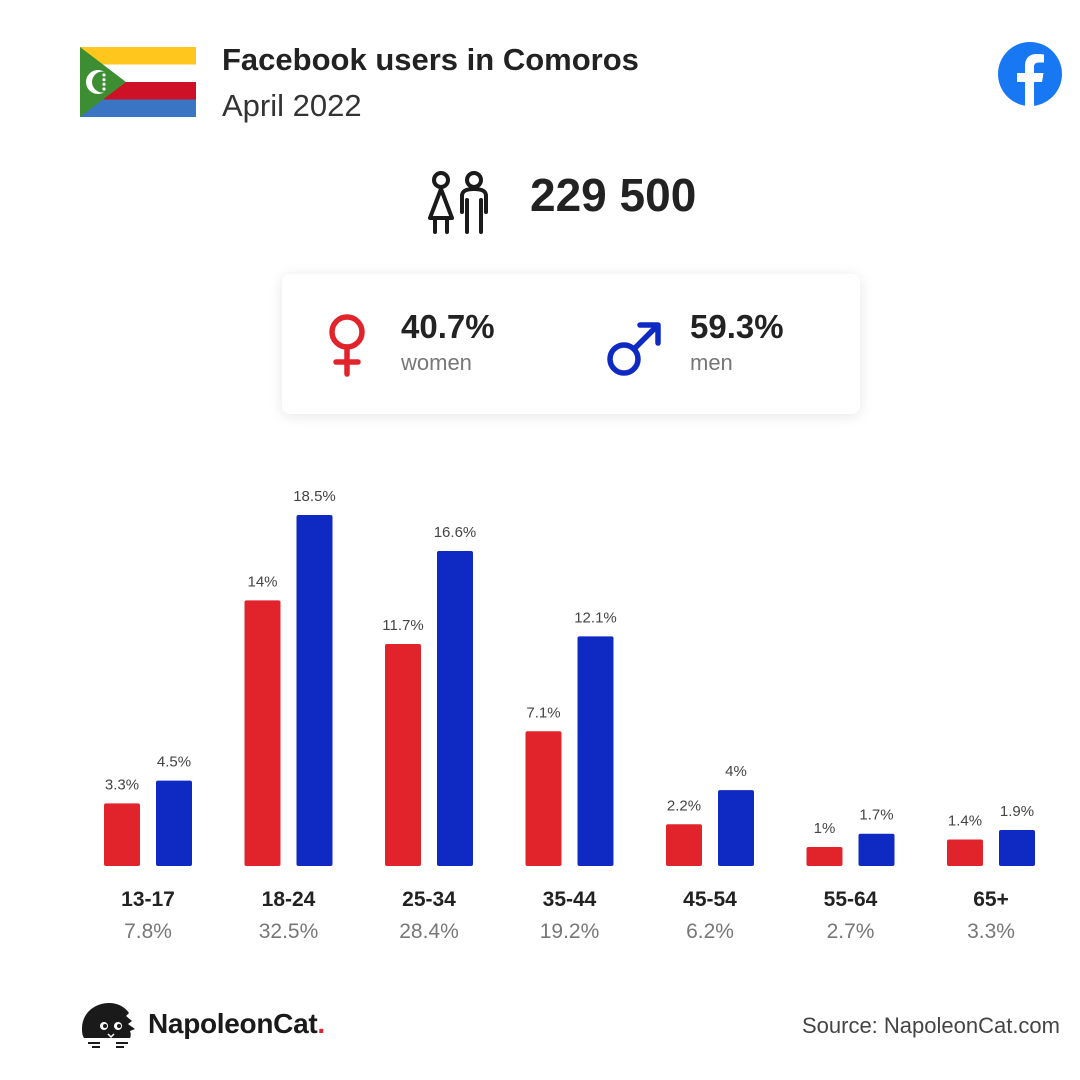 The height and width of the screenshot is (1080, 1080). Describe the element at coordinates (595, 617) in the screenshot. I see `data-label-men-35-44: 12.1%` at that location.